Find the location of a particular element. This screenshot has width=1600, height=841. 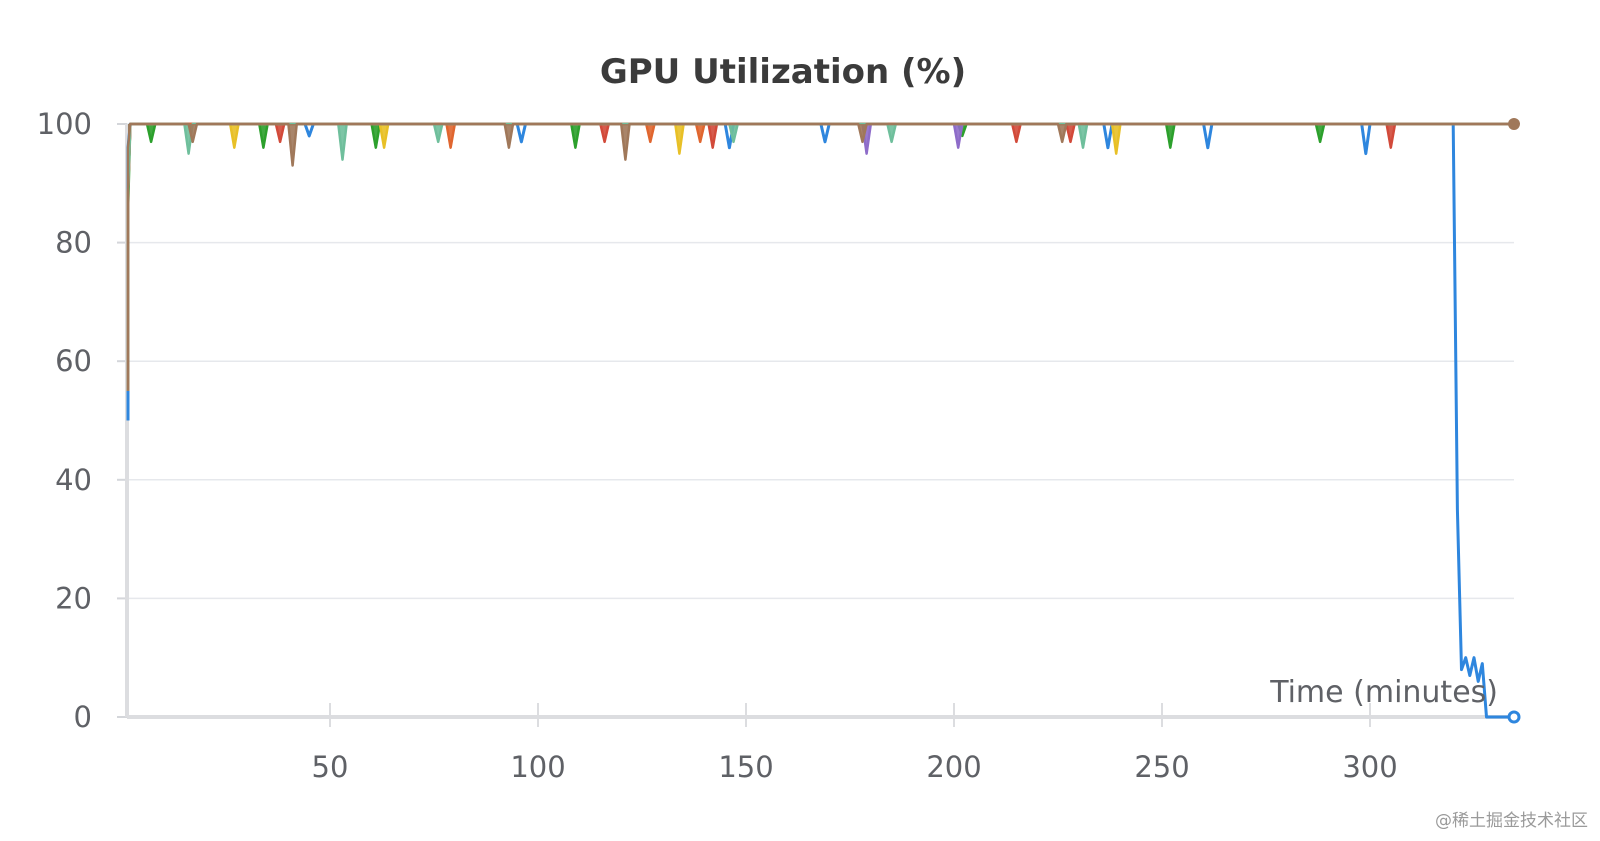

x-tick-label-100: 100 is located at coordinates (537, 767).